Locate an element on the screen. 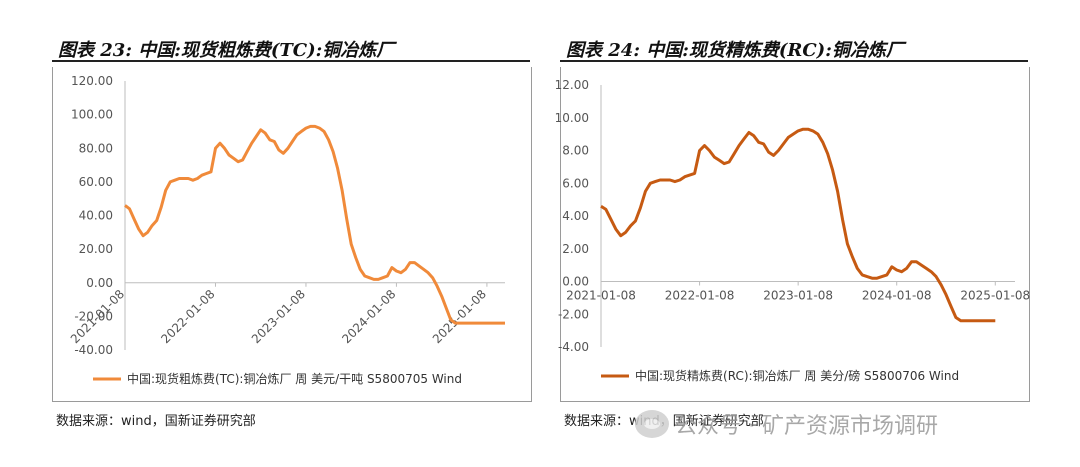 The height and width of the screenshot is (467, 1080). y-tick-label: 80.00 is located at coordinates (96, 148).